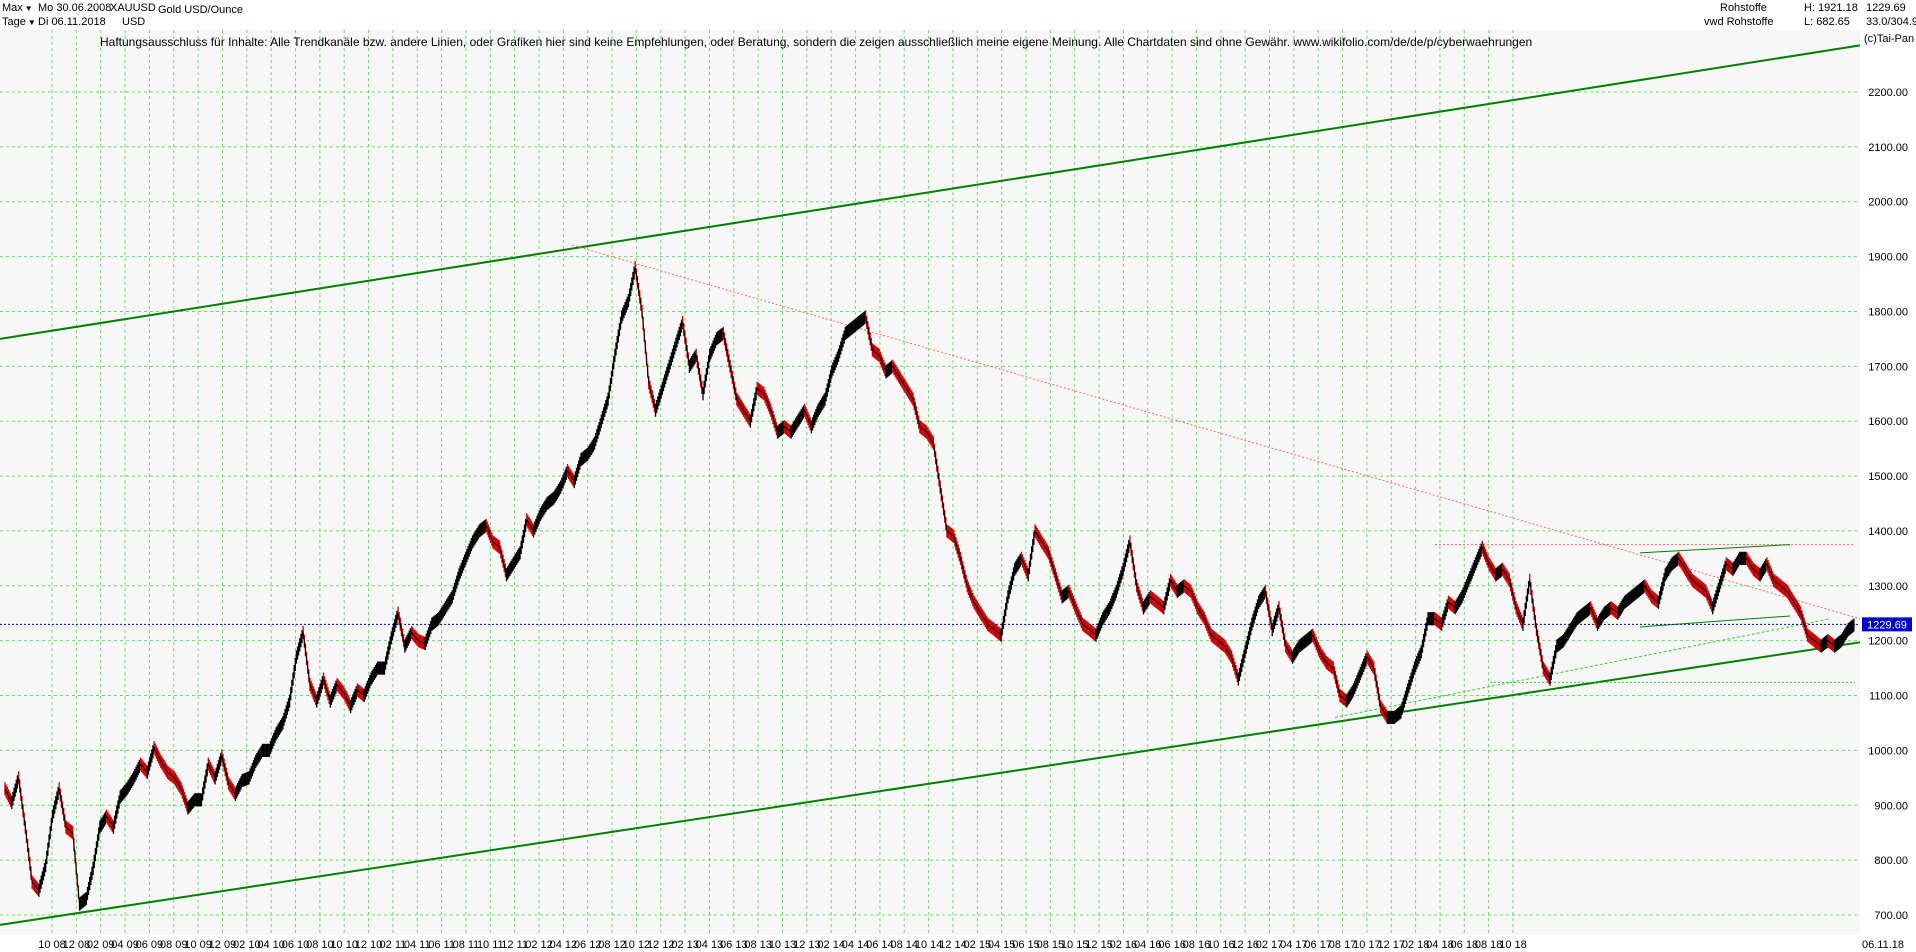  Describe the element at coordinates (1891, 806) in the screenshot. I see `y-tick-label: 900.00` at that location.